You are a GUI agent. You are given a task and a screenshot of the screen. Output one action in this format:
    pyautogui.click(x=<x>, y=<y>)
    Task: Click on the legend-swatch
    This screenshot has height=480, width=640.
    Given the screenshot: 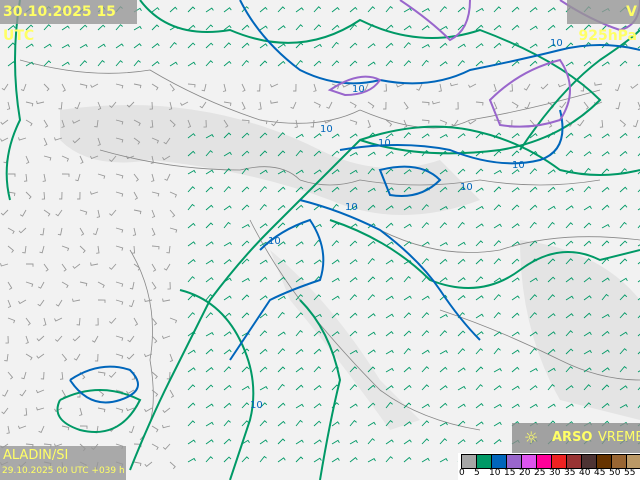 What is the action you would take?
    pyautogui.click(x=544, y=461)
    